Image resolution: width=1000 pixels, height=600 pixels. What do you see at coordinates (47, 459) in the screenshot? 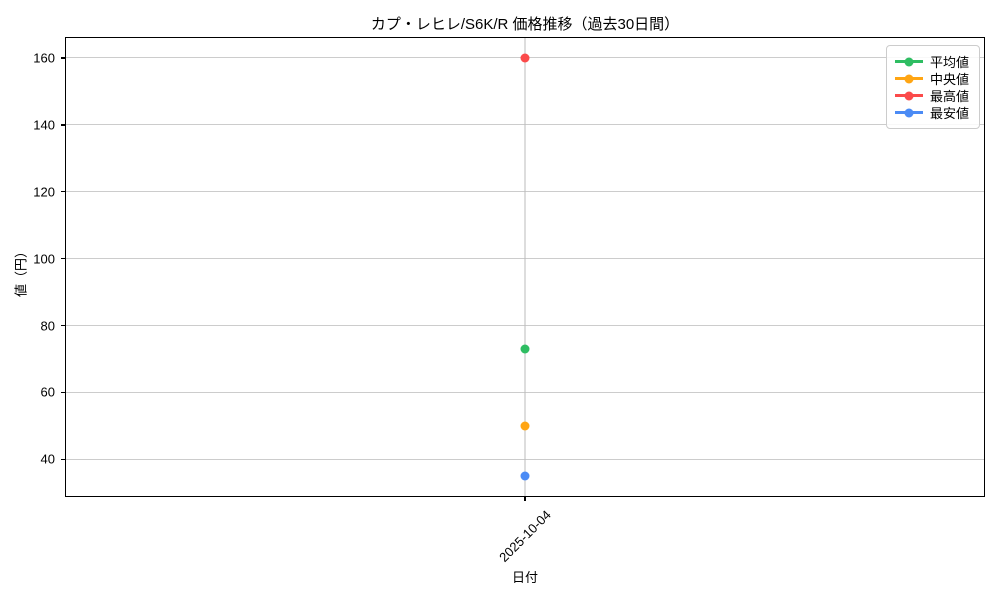
I see `y-tick-label: 40` at bounding box center [47, 459].